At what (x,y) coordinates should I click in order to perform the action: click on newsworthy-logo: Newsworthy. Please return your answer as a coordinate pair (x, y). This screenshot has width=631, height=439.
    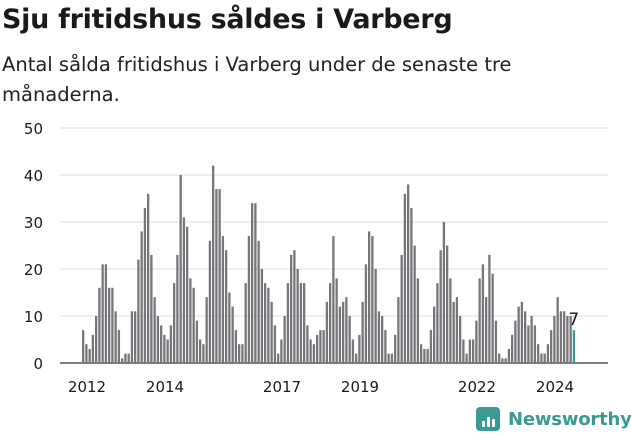
    Looking at the image, I should click on (553, 419).